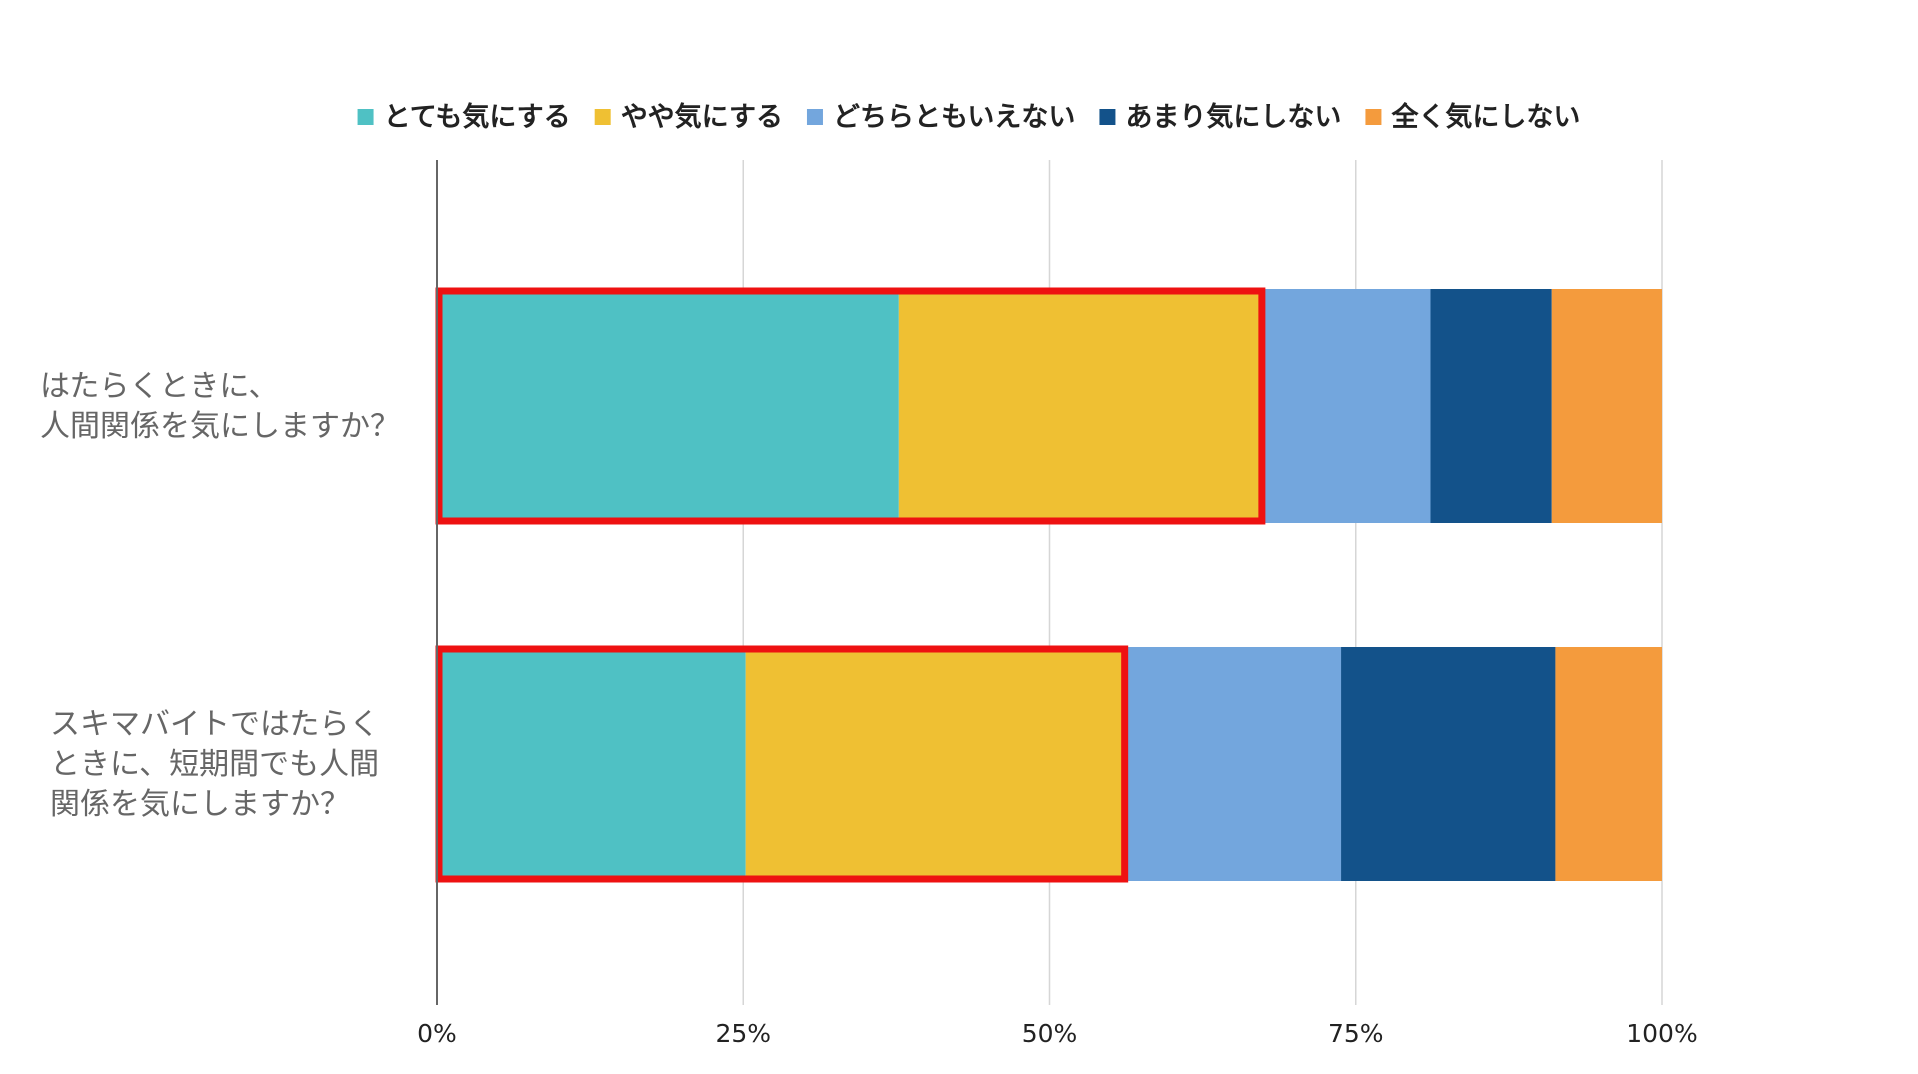 This screenshot has width=1918, height=1074. What do you see at coordinates (214, 764) in the screenshot?
I see `category-label: ときに、短期間でも人間` at bounding box center [214, 764].